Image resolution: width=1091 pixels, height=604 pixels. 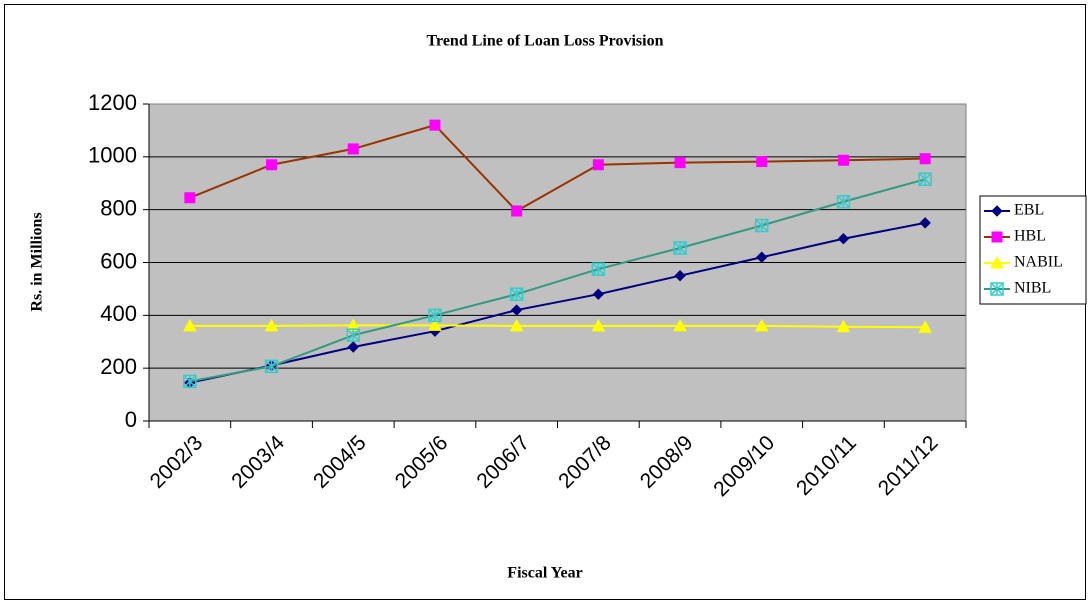 What do you see at coordinates (544, 573) in the screenshot?
I see `x-axis-title: Fiscal Year` at bounding box center [544, 573].